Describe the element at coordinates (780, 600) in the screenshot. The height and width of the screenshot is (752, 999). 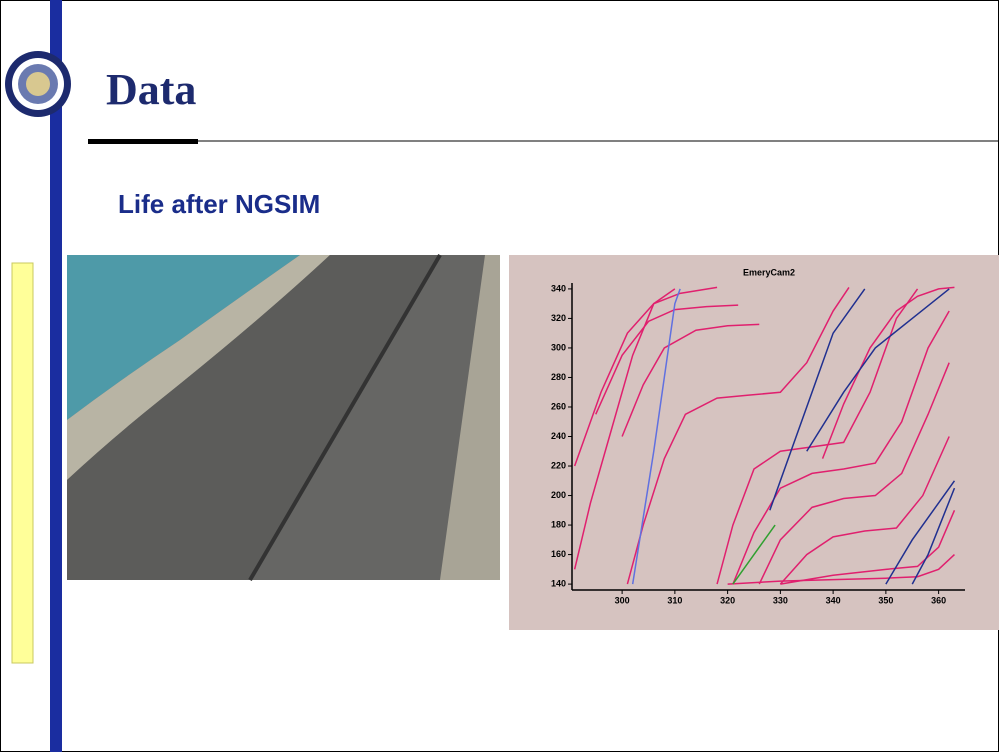
I see `x-tick-label: 330` at that location.